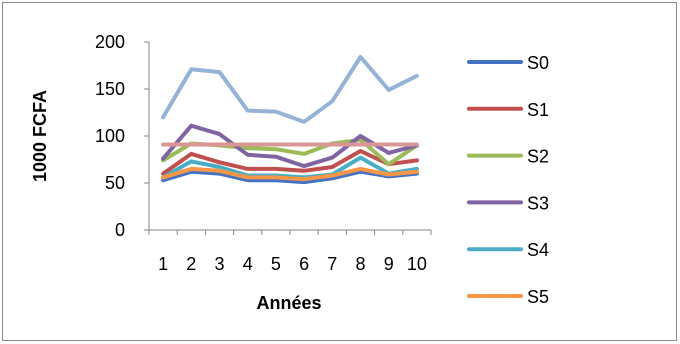 Image resolution: width=680 pixels, height=344 pixels. Describe the element at coordinates (110, 136) in the screenshot. I see `y-tick-label: 100` at that location.